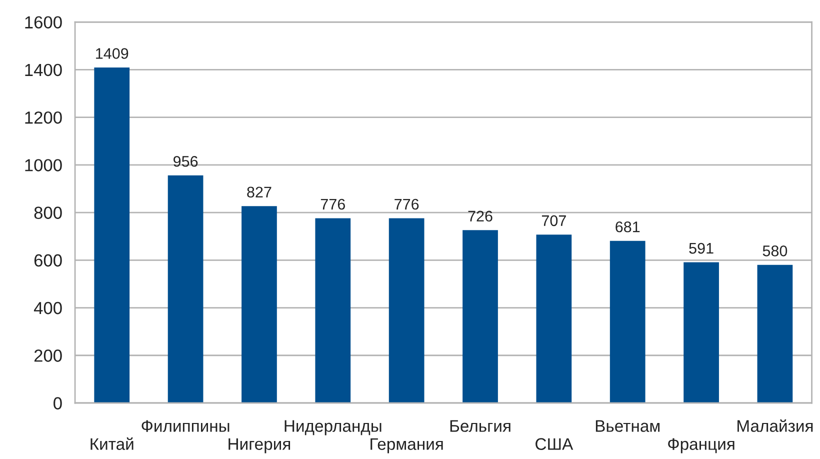 This screenshot has width=820, height=459. What do you see at coordinates (628, 226) in the screenshot?
I see `data-label: 681` at bounding box center [628, 226].